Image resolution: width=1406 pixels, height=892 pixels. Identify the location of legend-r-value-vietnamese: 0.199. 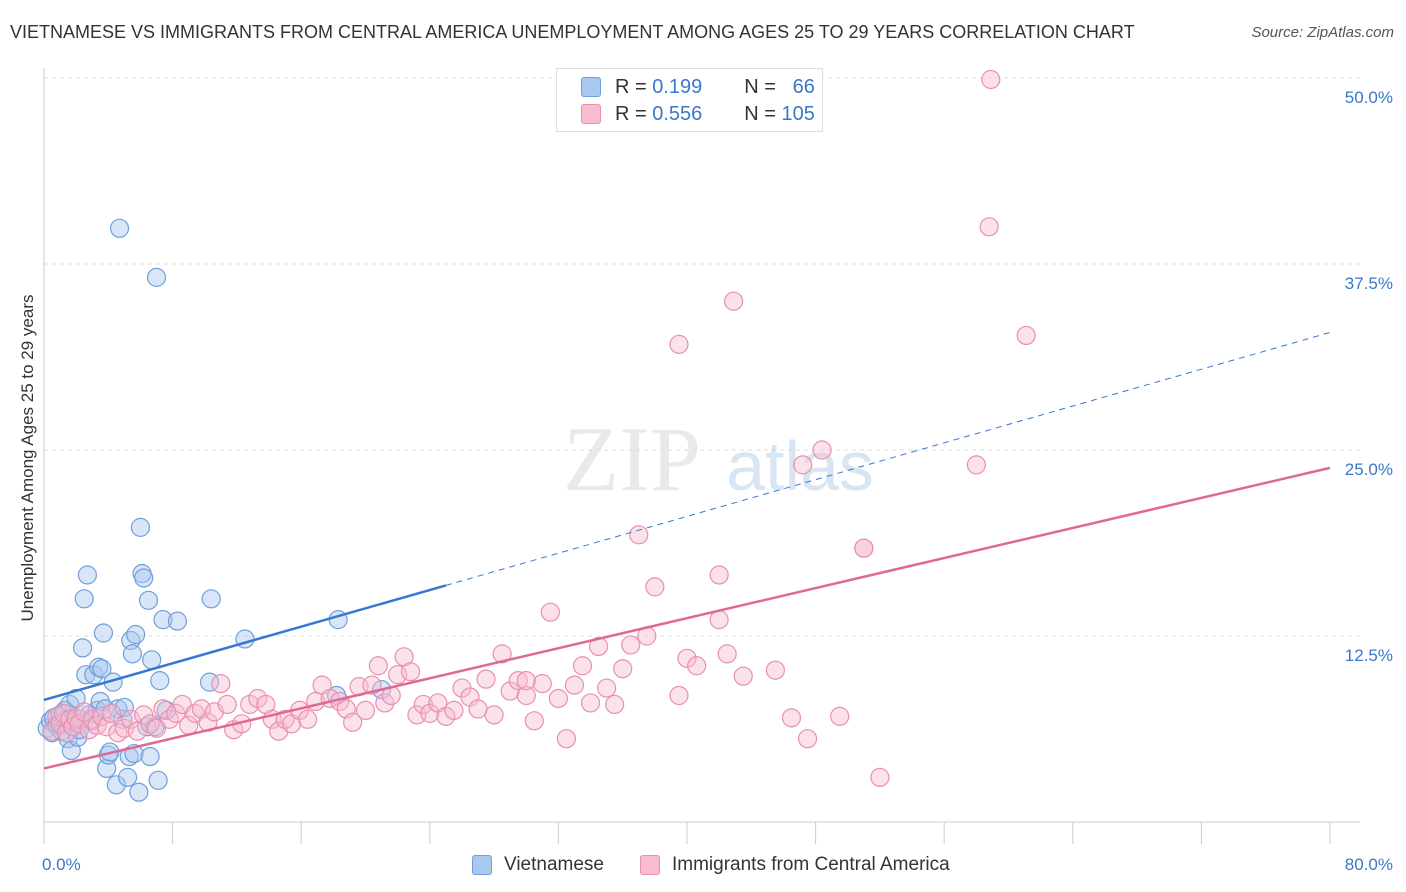
(677, 86).